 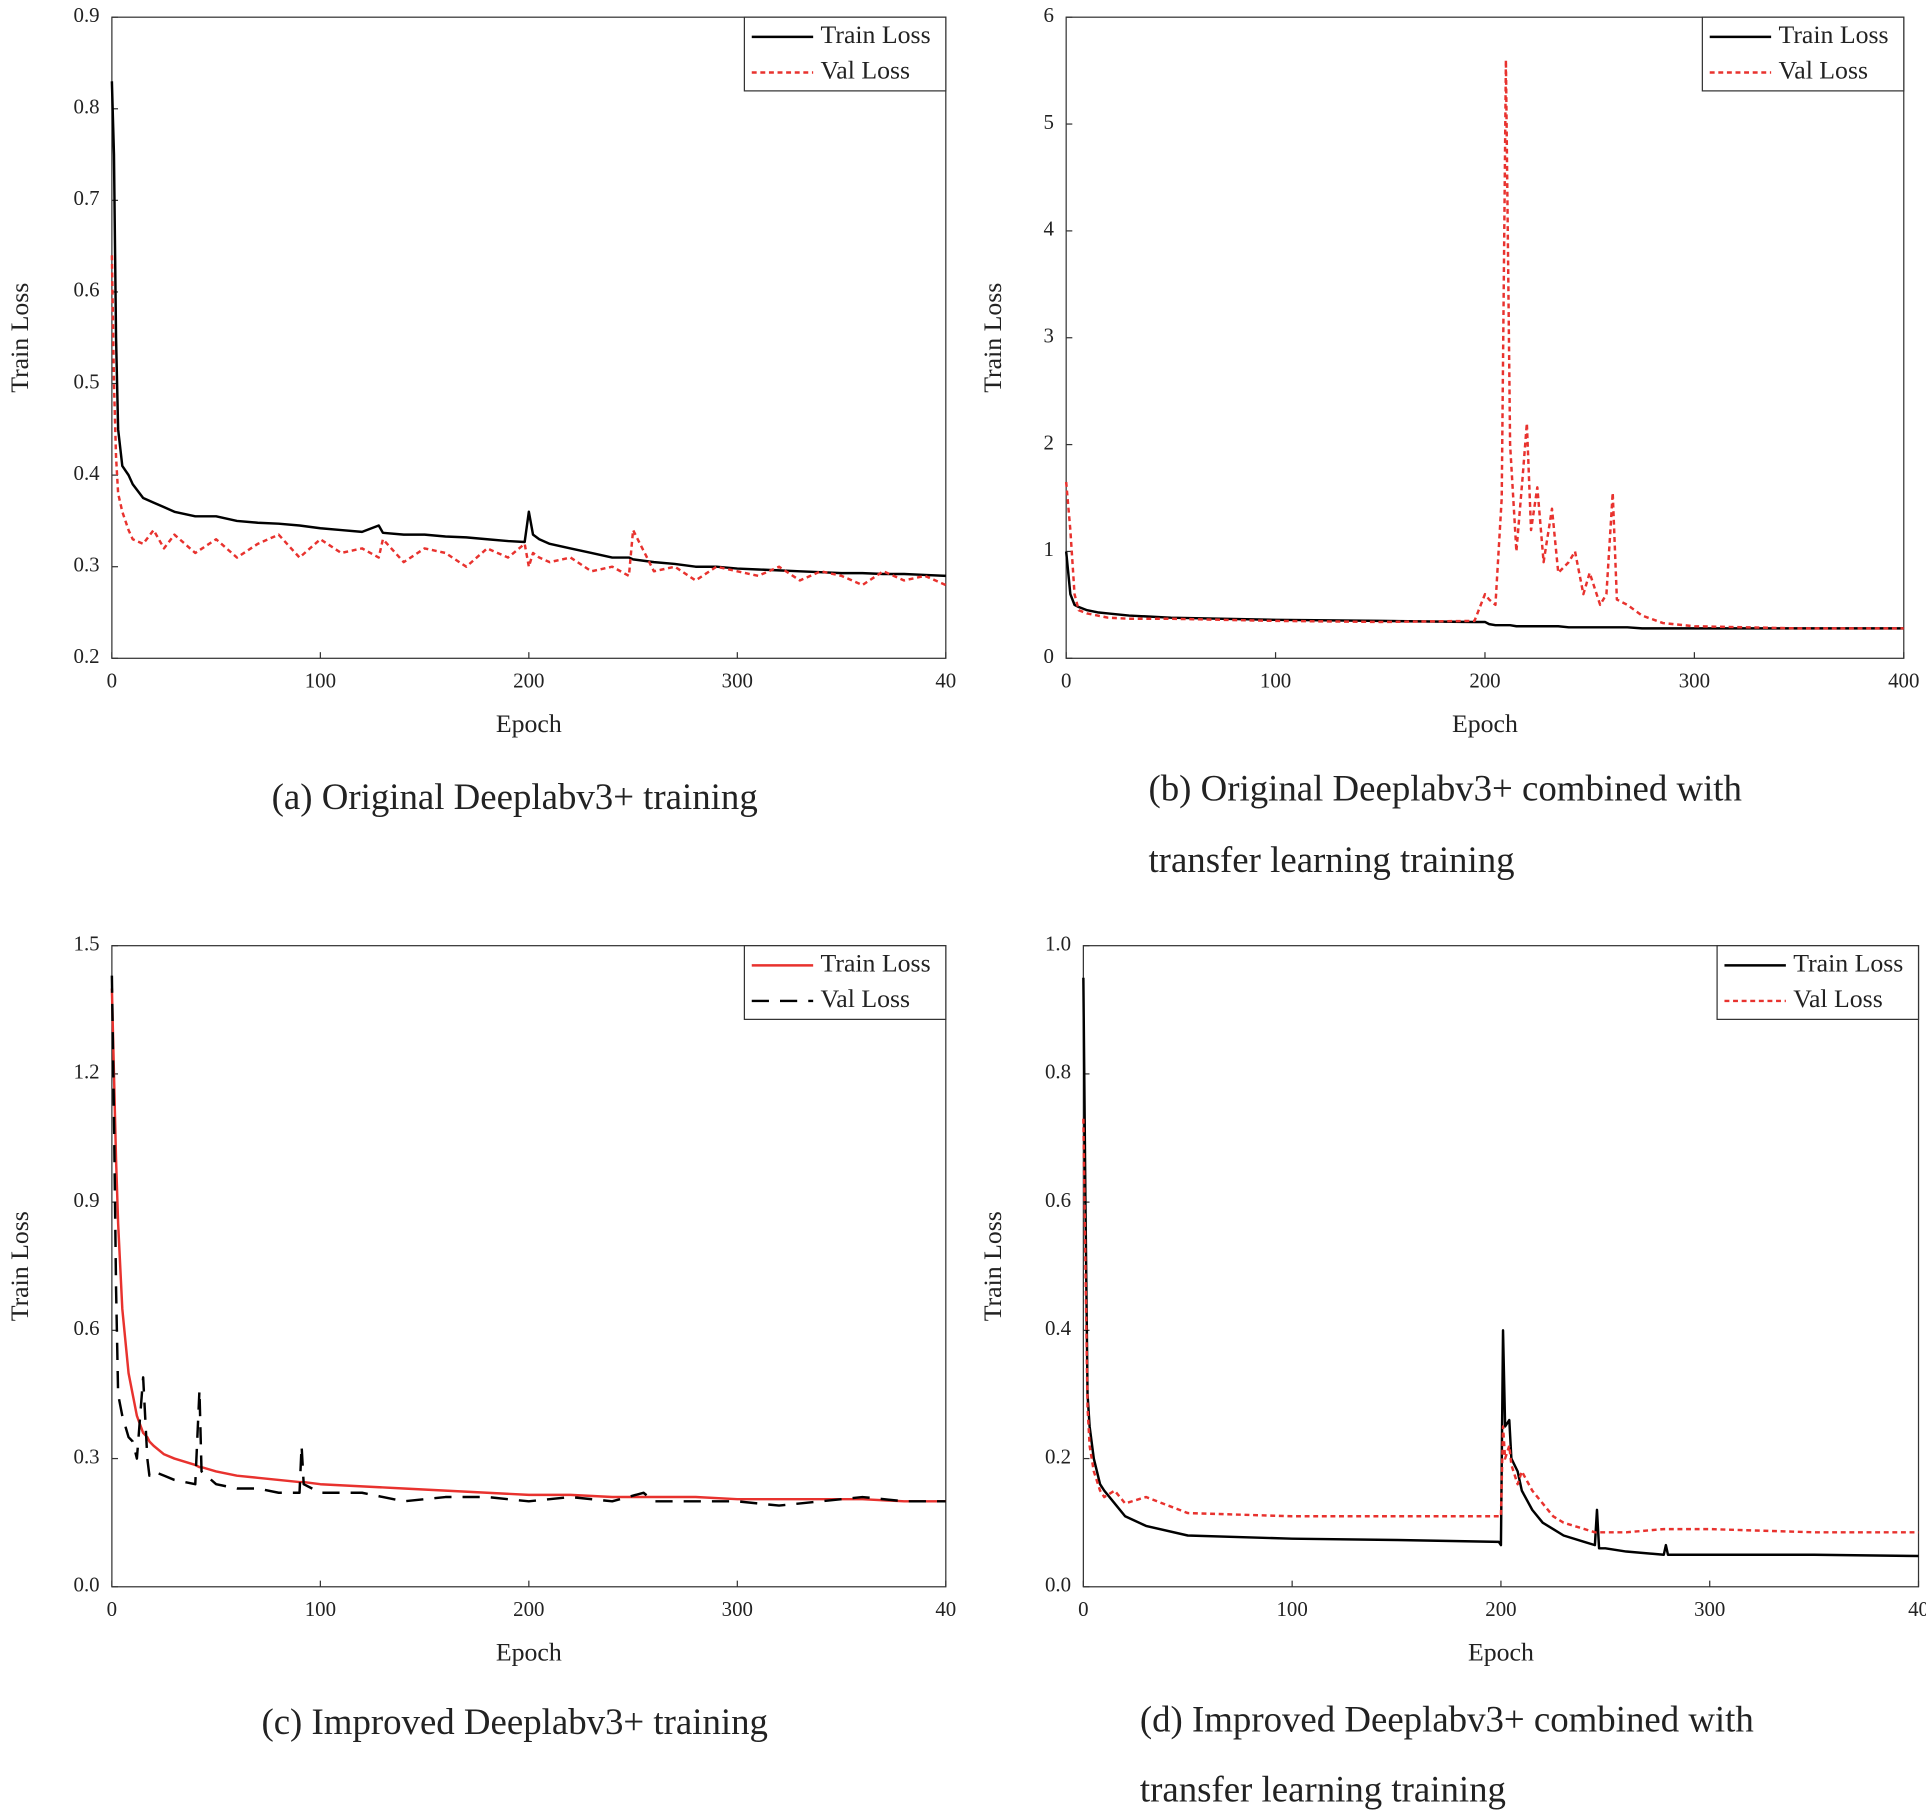 What do you see at coordinates (514, 1721) in the screenshot?
I see `caption: (c) Improved Deeplabv3+ training` at bounding box center [514, 1721].